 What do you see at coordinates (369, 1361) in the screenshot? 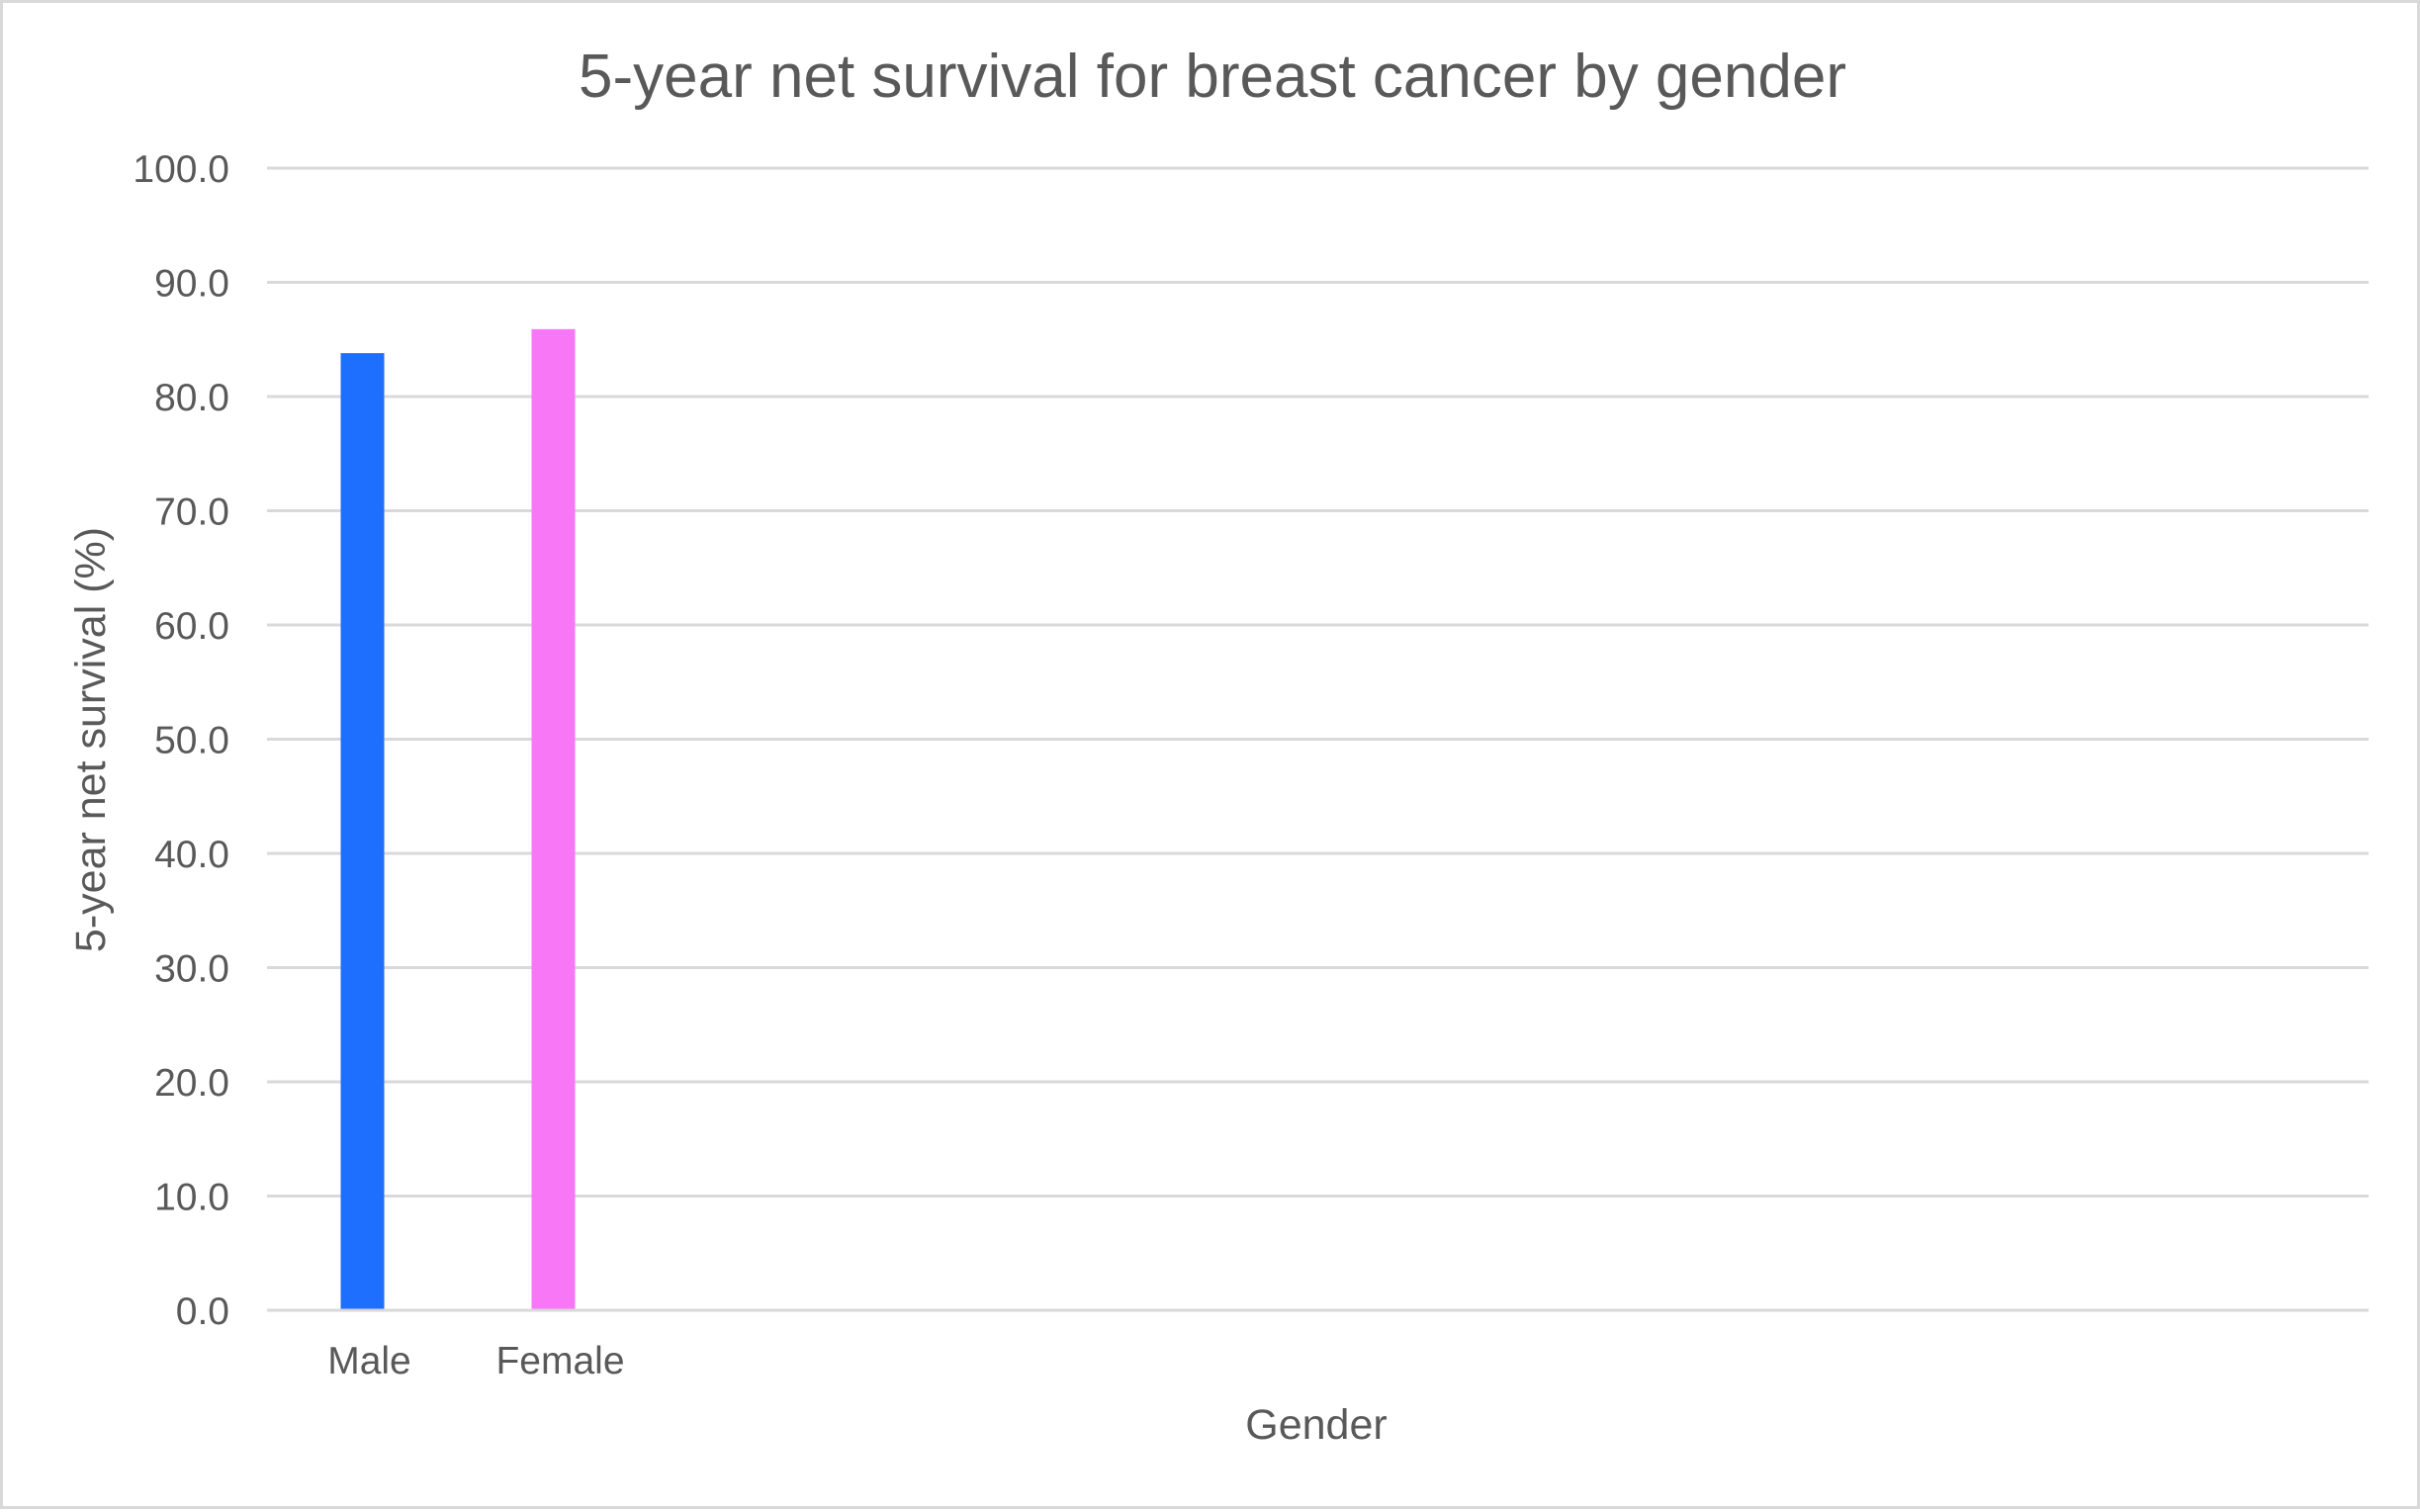
I see `x-tick-label-male: Male` at bounding box center [369, 1361].